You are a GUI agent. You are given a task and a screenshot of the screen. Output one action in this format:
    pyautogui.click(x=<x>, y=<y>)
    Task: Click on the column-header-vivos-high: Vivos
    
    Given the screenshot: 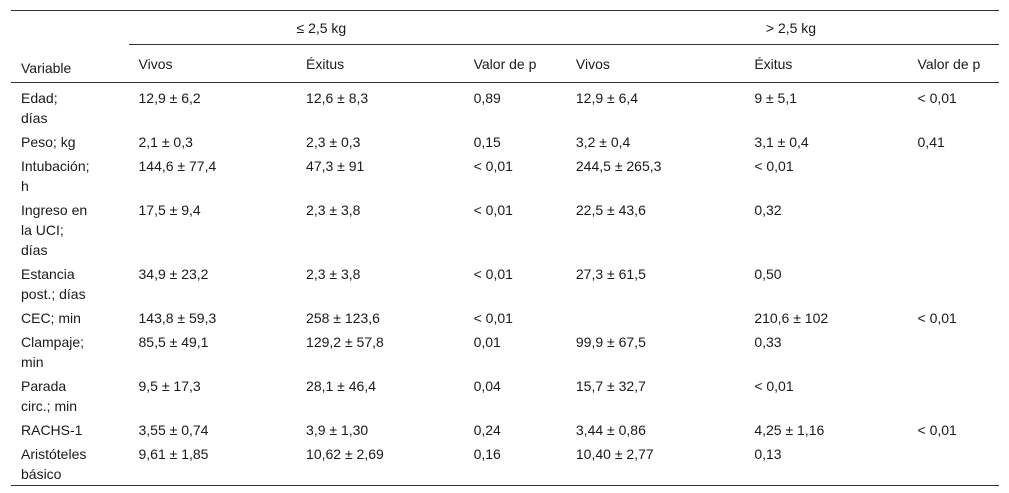 What is the action you would take?
    pyautogui.click(x=592, y=64)
    